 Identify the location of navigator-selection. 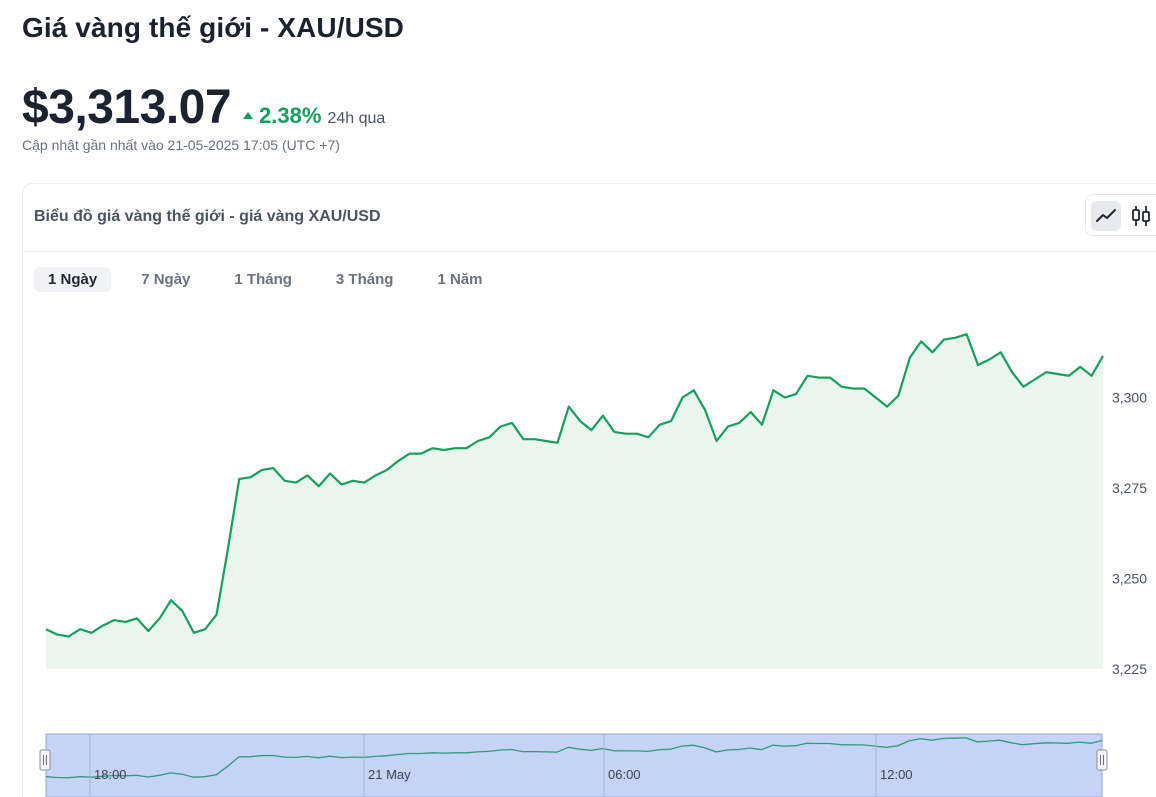
(574, 765).